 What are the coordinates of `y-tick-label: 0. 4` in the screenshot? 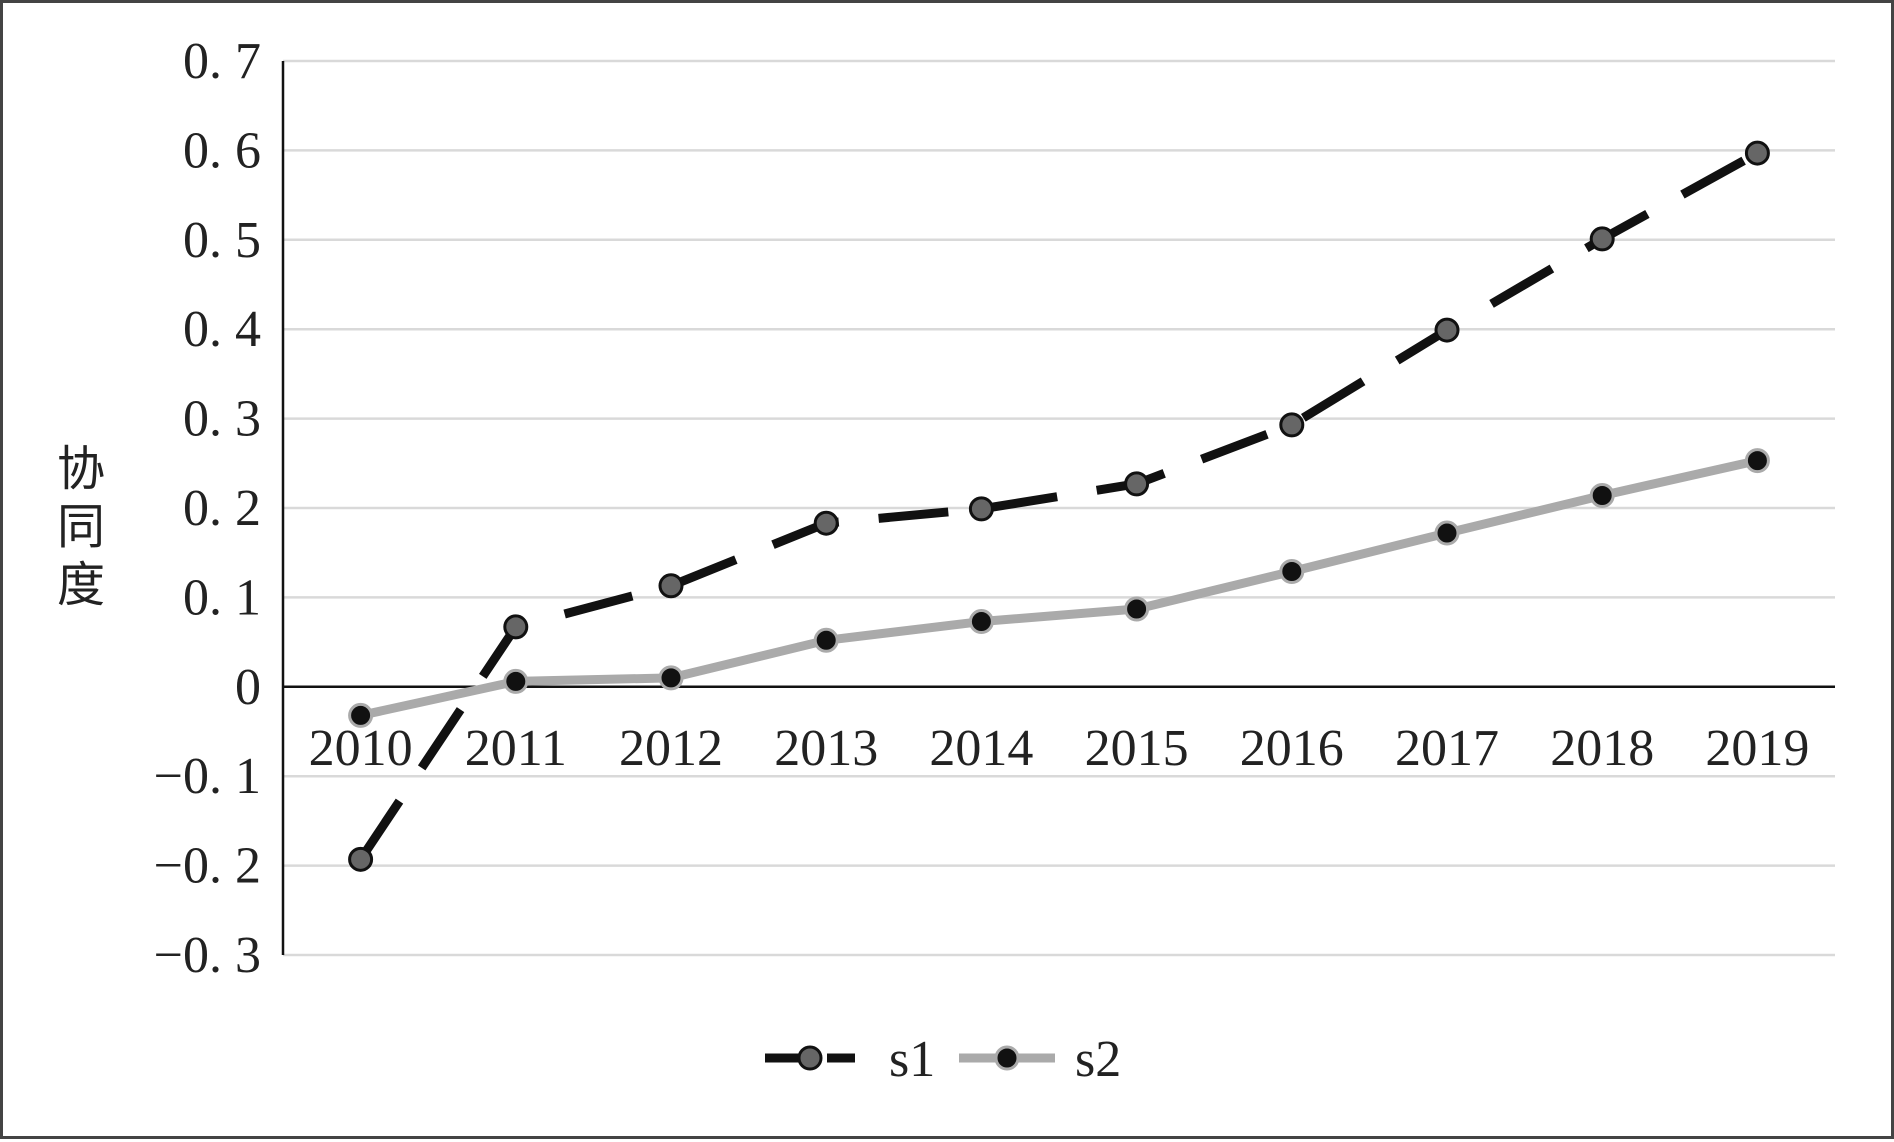 It's located at (222, 329).